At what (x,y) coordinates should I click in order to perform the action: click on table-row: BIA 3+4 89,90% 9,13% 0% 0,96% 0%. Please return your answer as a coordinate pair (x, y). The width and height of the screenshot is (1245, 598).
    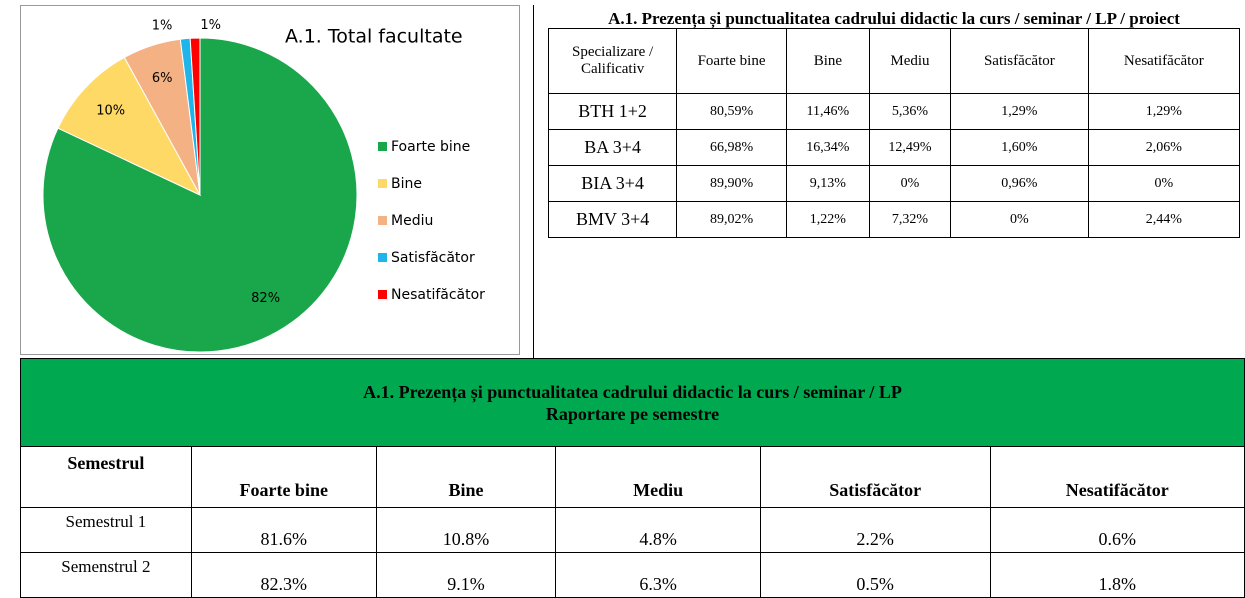
    Looking at the image, I should click on (894, 183).